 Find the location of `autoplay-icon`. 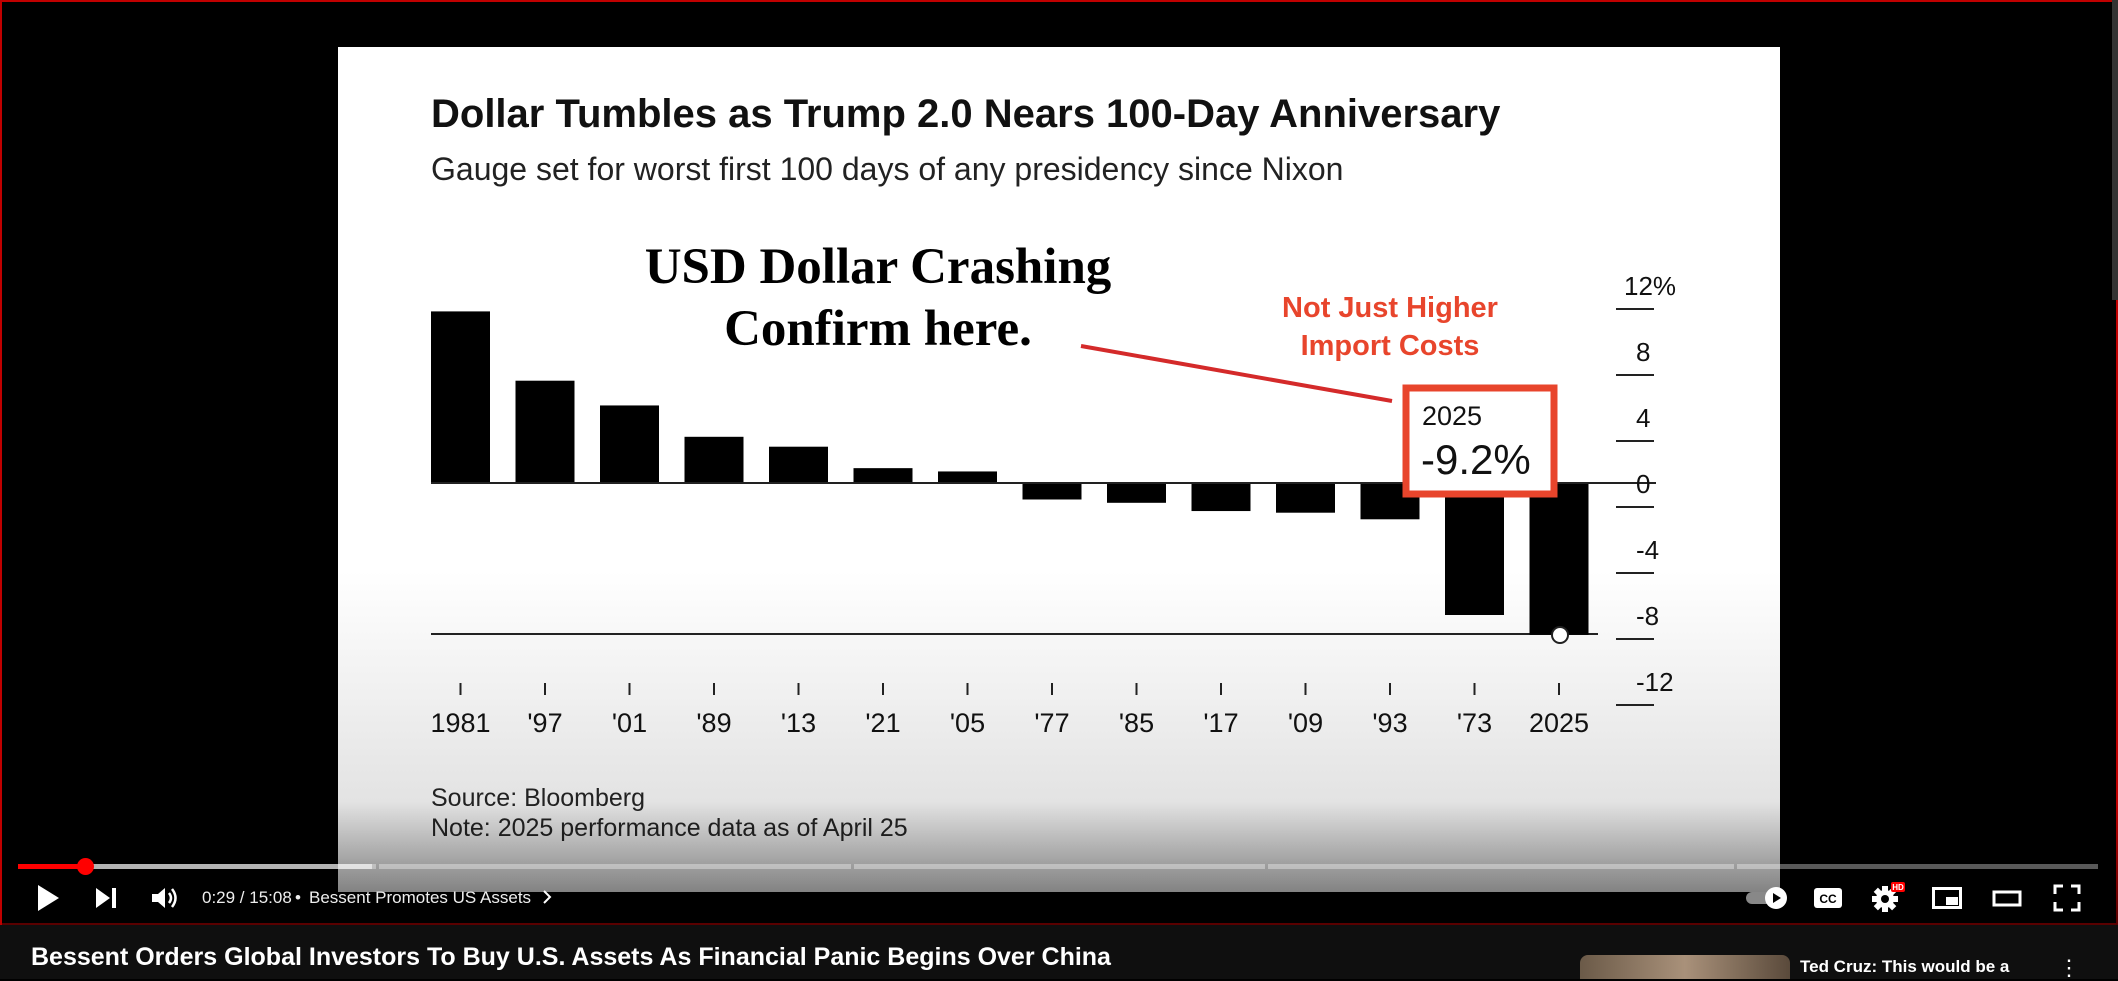

autoplay-icon is located at coordinates (1766, 898).